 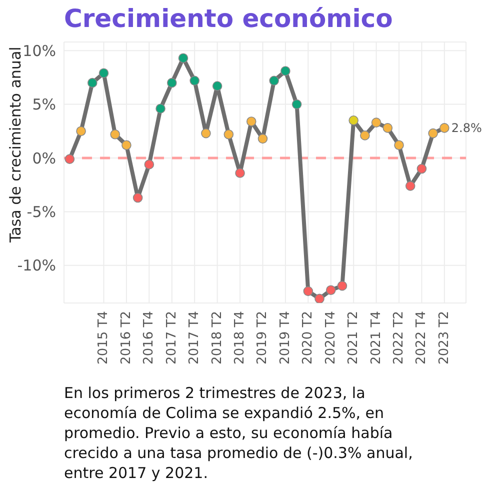 What do you see at coordinates (36, 265) in the screenshot?
I see `y-tick-label: -10%` at bounding box center [36, 265].